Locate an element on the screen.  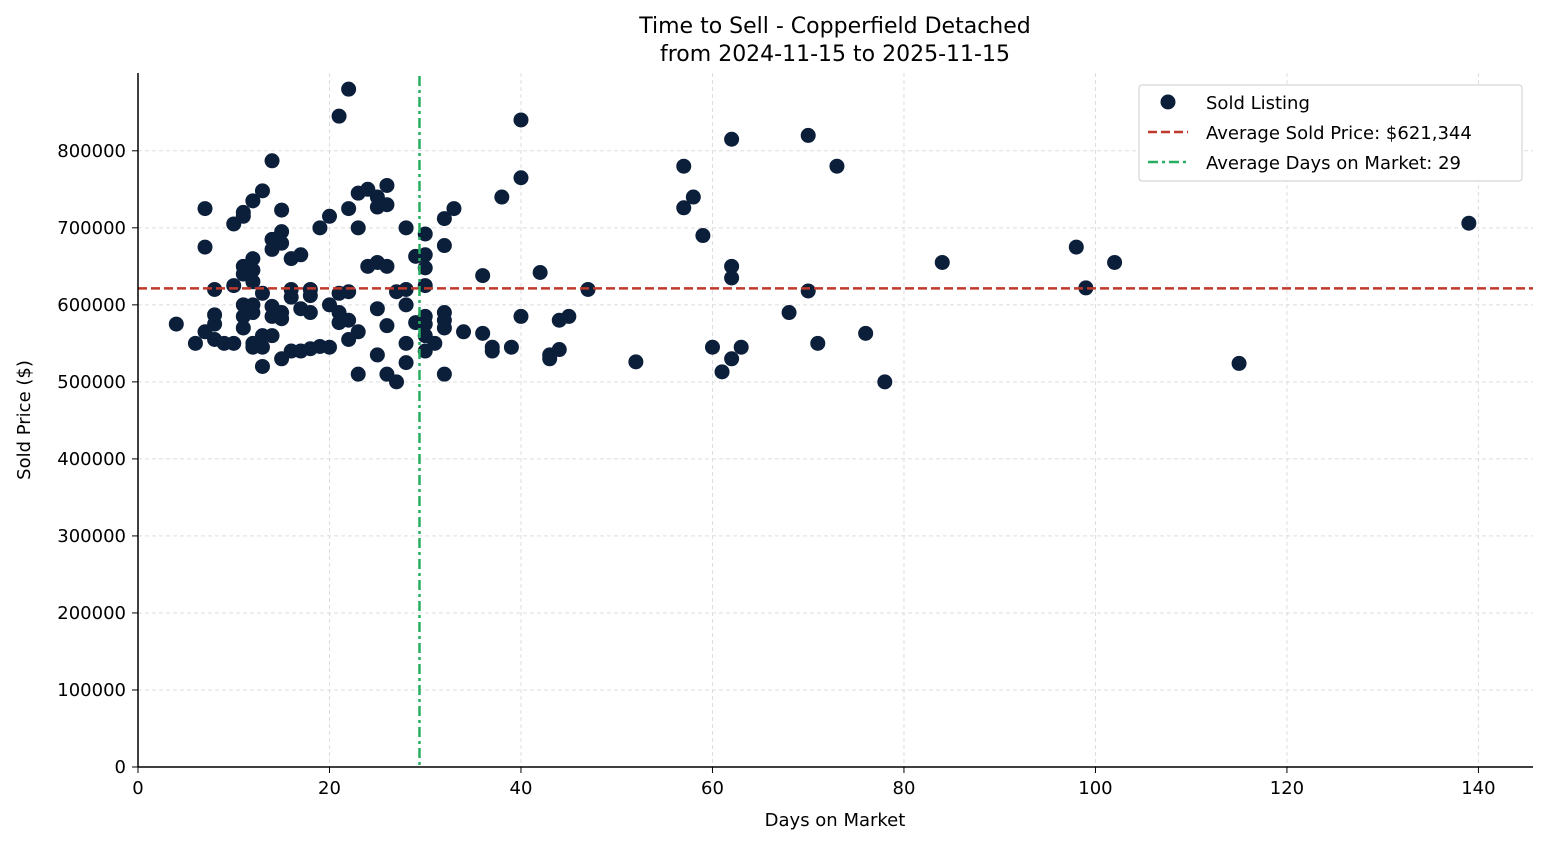
y-tick-label: 100000 is located at coordinates (91, 690).